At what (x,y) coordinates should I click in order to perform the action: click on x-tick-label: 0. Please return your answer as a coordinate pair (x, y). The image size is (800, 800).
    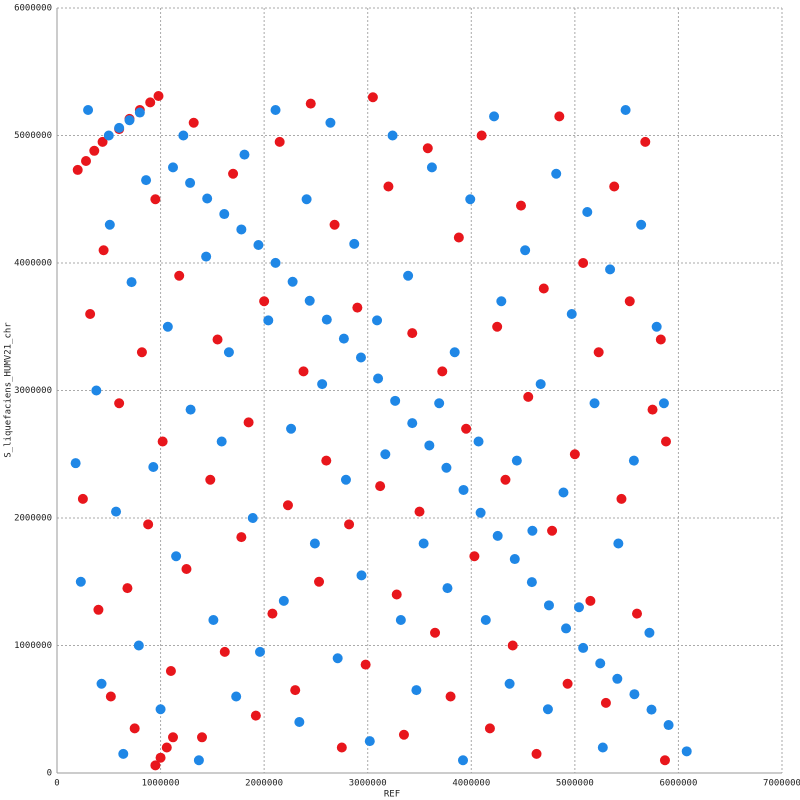
    Looking at the image, I should click on (56, 784).